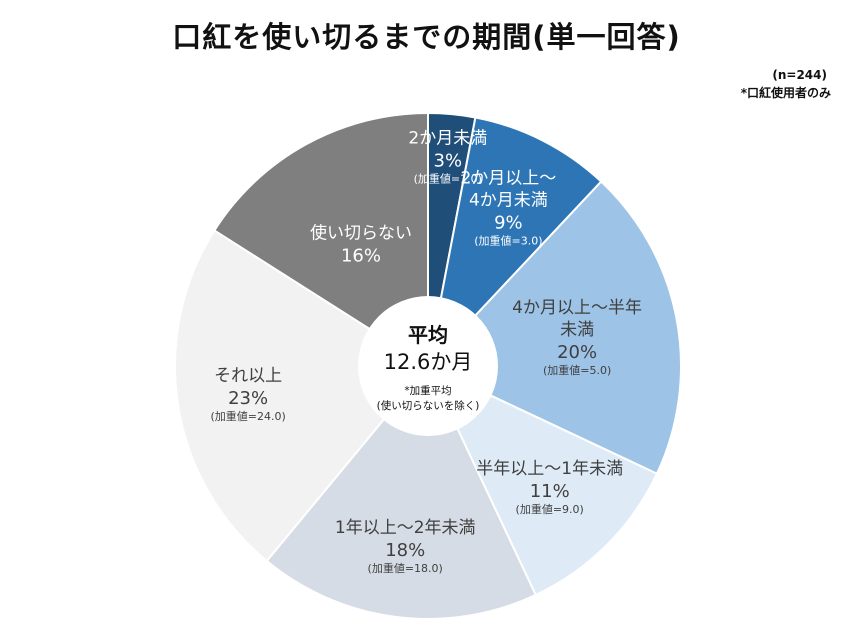 Image resolution: width=853 pixels, height=640 pixels. I want to click on donut-hole, so click(428, 366).